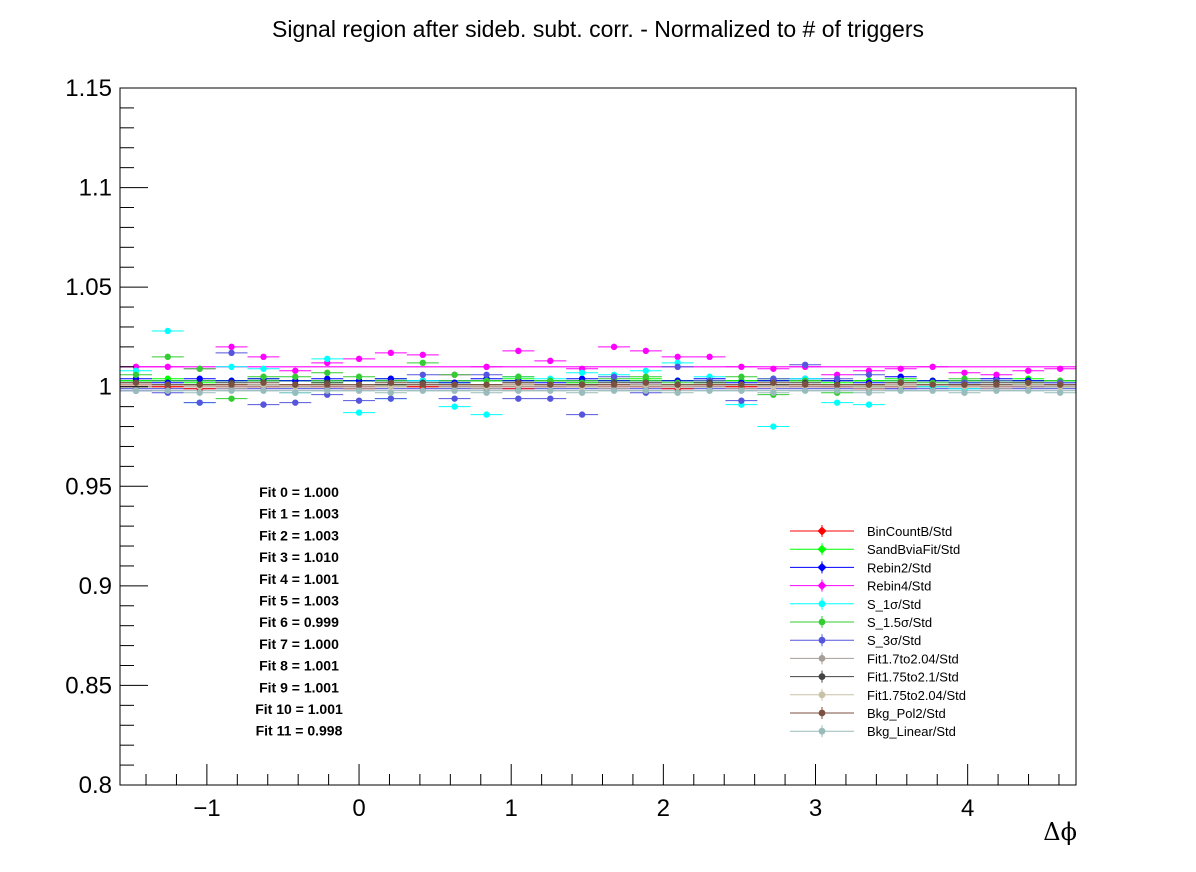 Image resolution: width=1196 pixels, height=872 pixels. Describe the element at coordinates (909, 531) in the screenshot. I see `legend-label: BinCountB/Std` at that location.